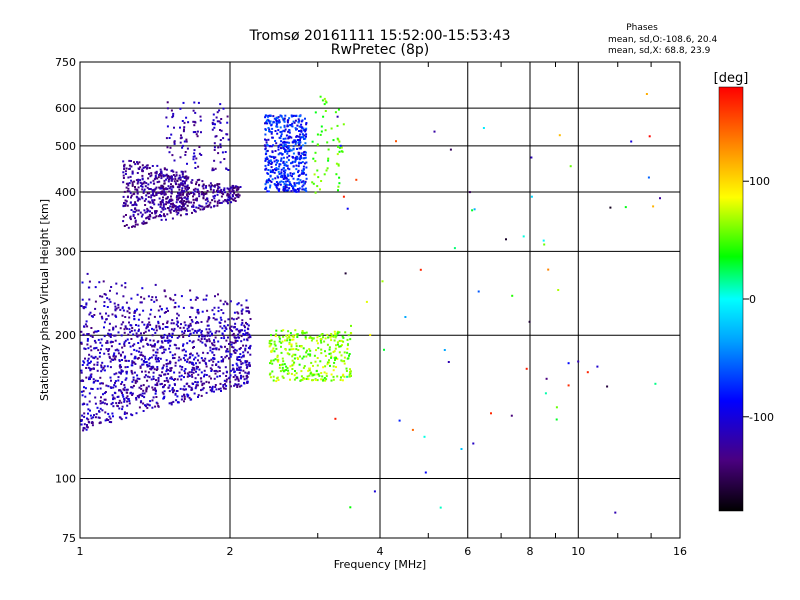 The image size is (800, 600). Describe the element at coordinates (659, 51) in the screenshot. I see `stats-line-x: mean, sd,X: 68.8, 23.9` at that location.